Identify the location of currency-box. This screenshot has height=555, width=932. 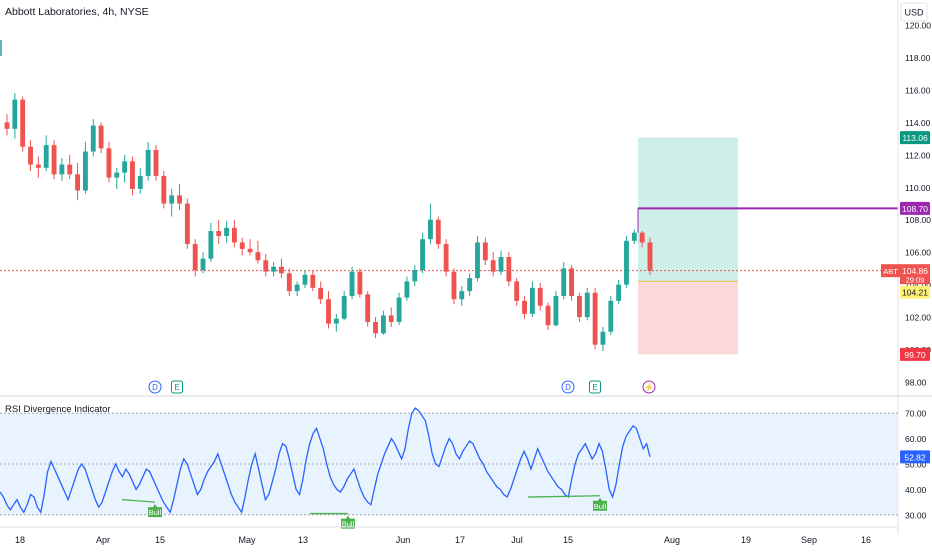
(914, 12).